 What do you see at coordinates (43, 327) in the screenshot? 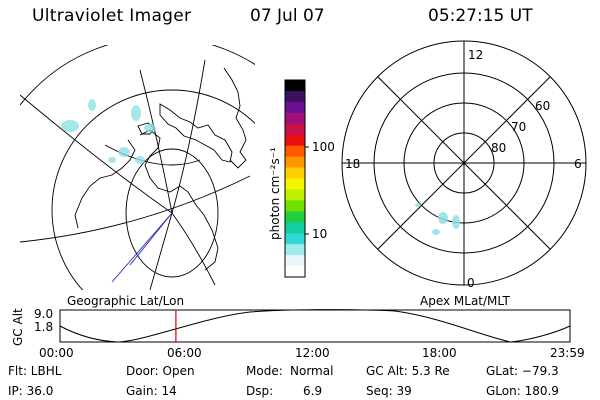
I see `altitude-ytick: 1.8` at bounding box center [43, 327].